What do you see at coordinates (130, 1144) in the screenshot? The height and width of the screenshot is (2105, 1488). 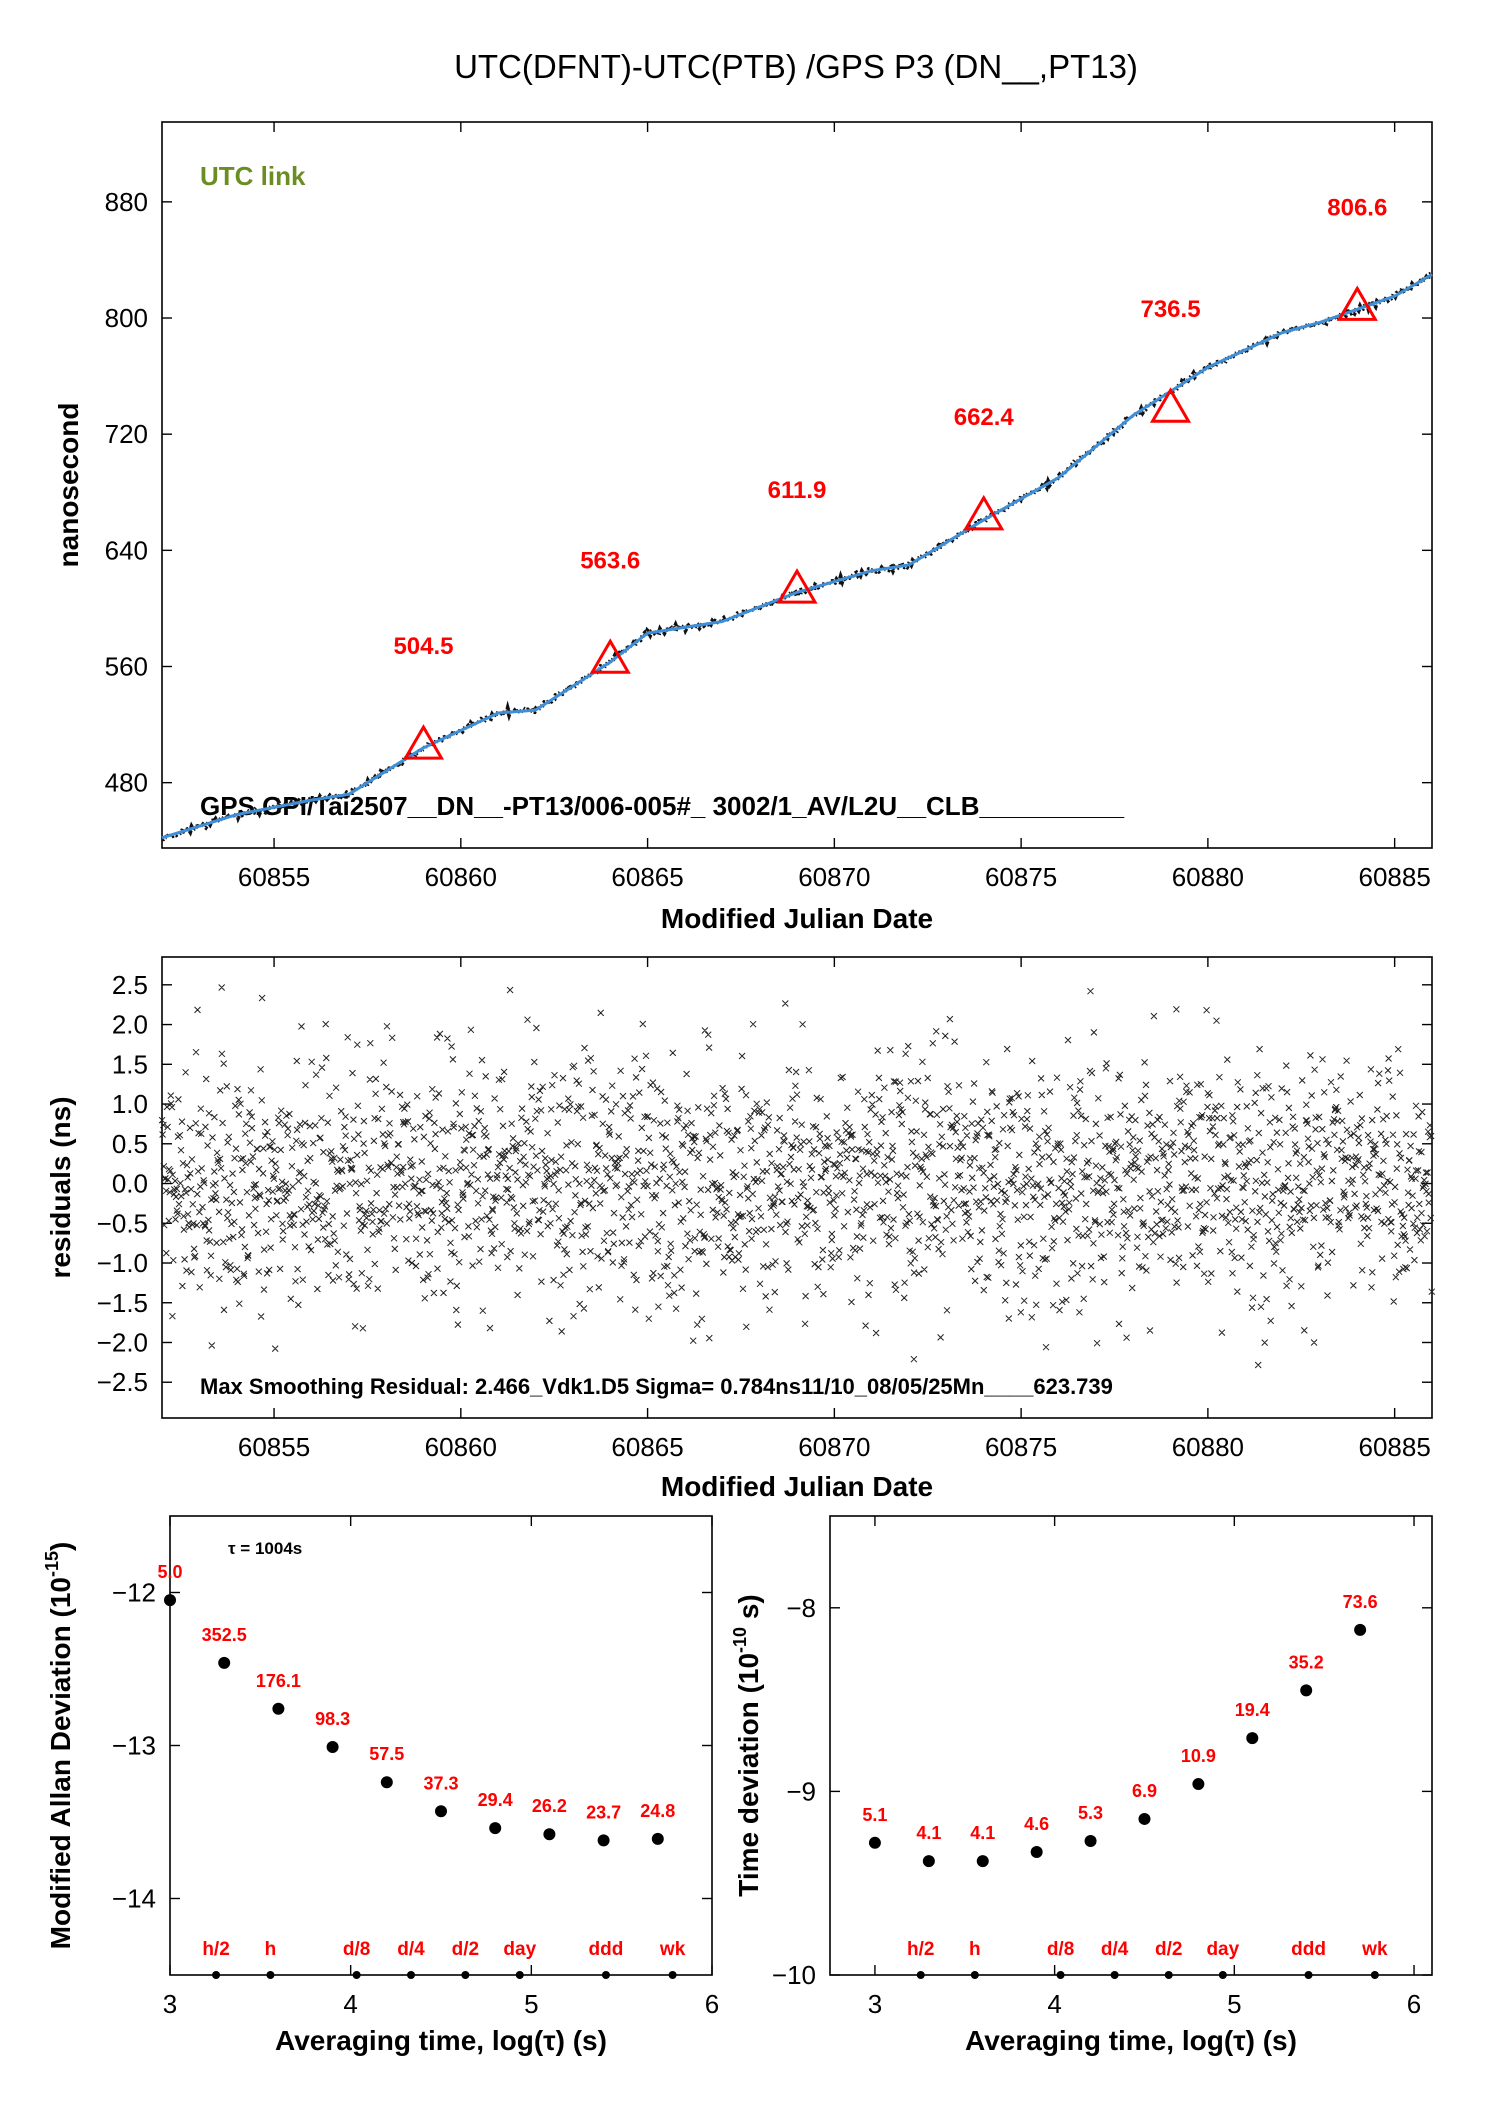 I see `residuals-y-tick-label: 0.5` at bounding box center [130, 1144].